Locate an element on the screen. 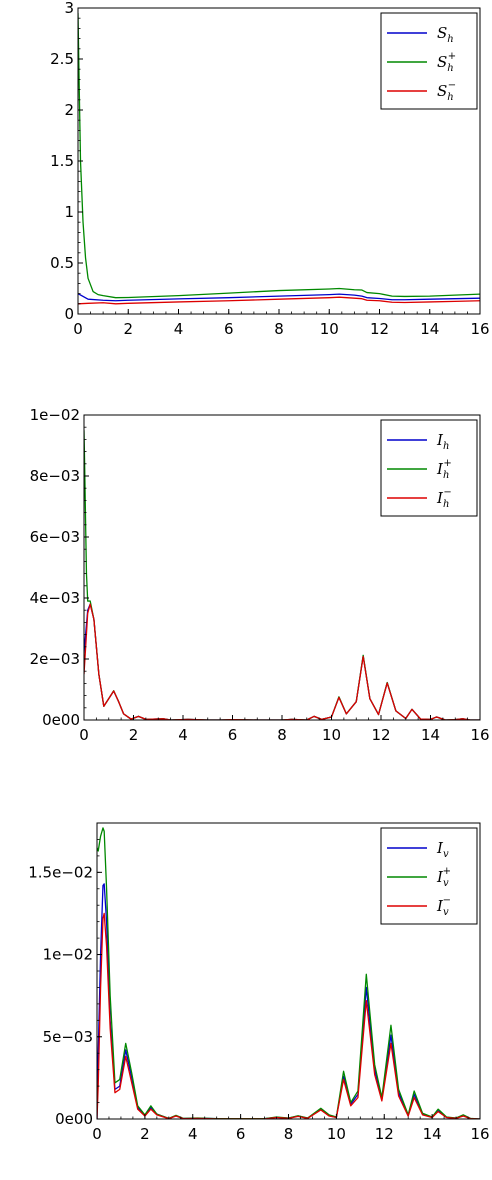 This screenshot has height=1180, width=492. legend: Sh Sh+ Sh− is located at coordinates (429, 61).